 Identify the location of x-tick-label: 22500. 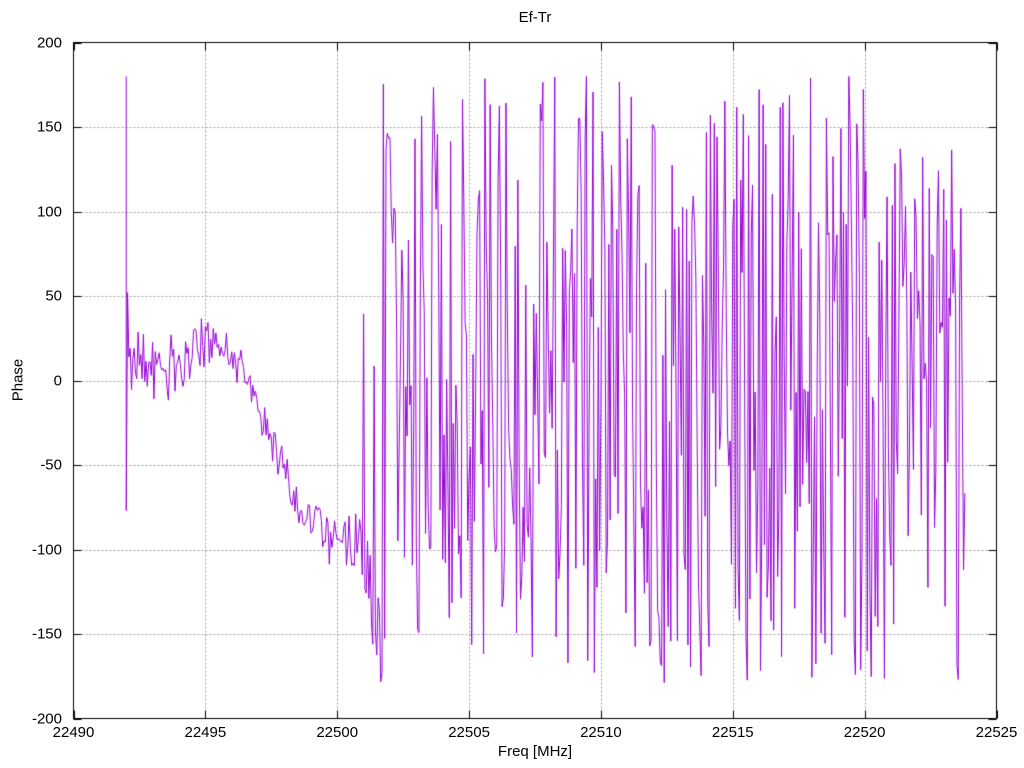
(337, 732).